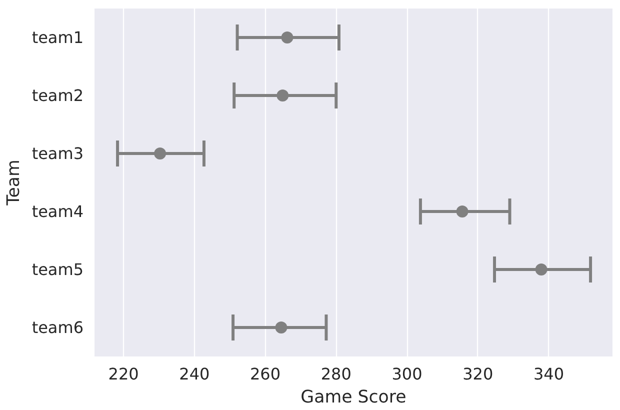  Describe the element at coordinates (58, 327) in the screenshot. I see `y-tick-label: team6` at that location.